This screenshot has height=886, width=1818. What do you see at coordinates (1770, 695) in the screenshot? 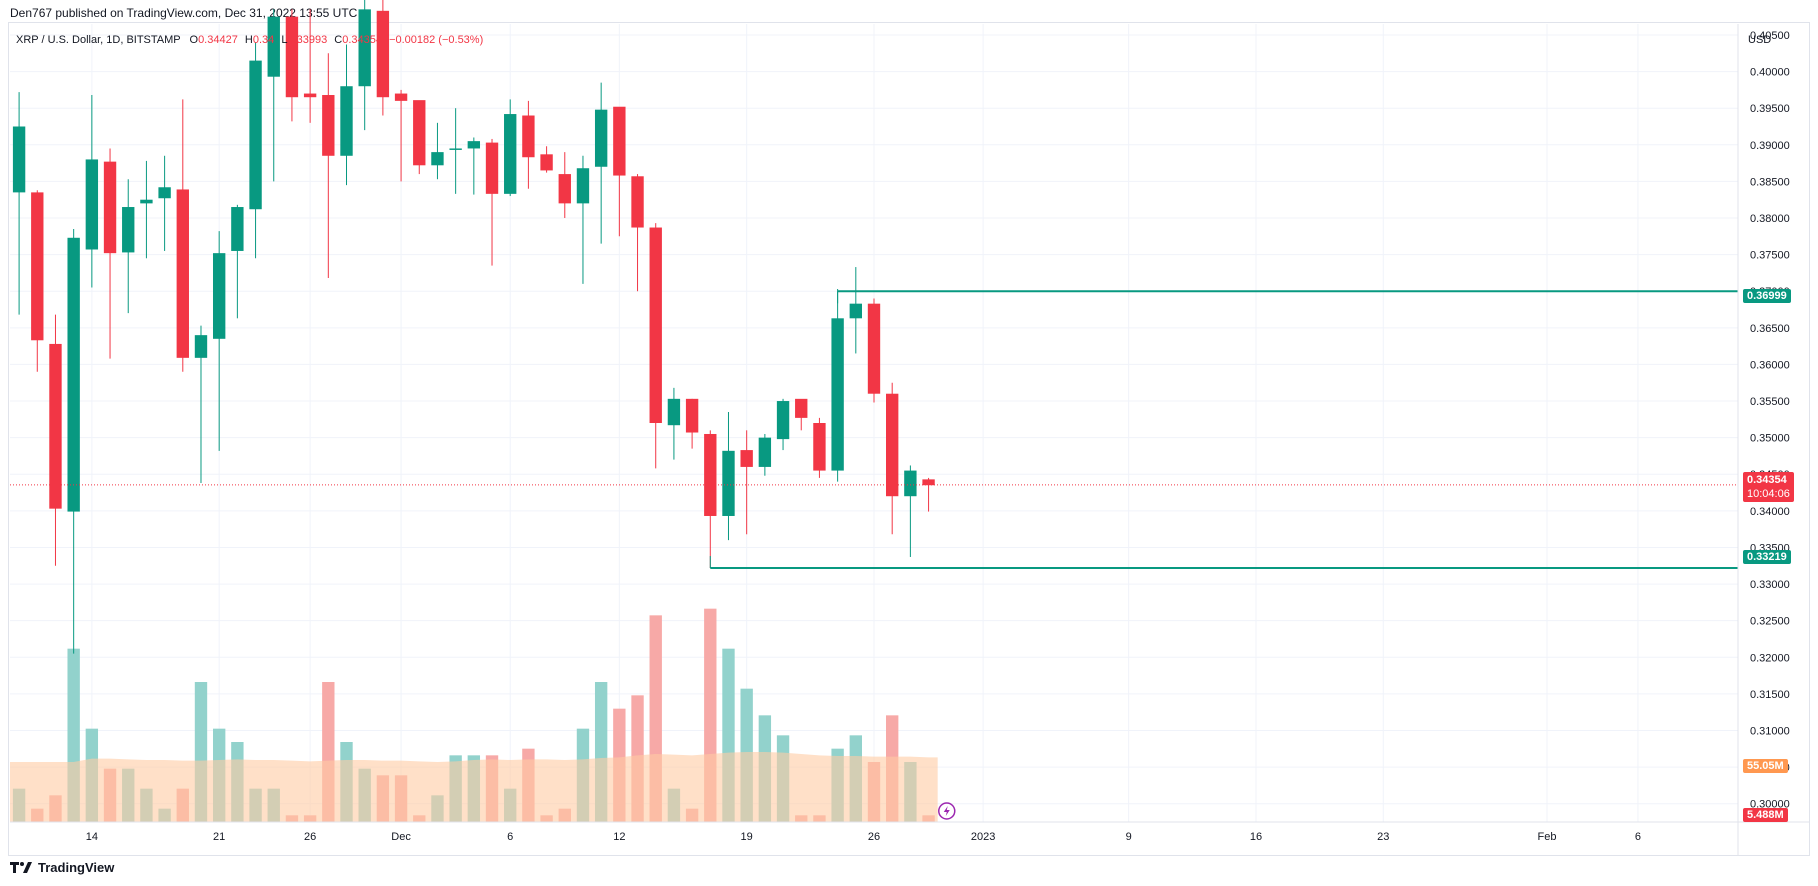
I see `y-tick-label: 0.31500` at bounding box center [1770, 695].